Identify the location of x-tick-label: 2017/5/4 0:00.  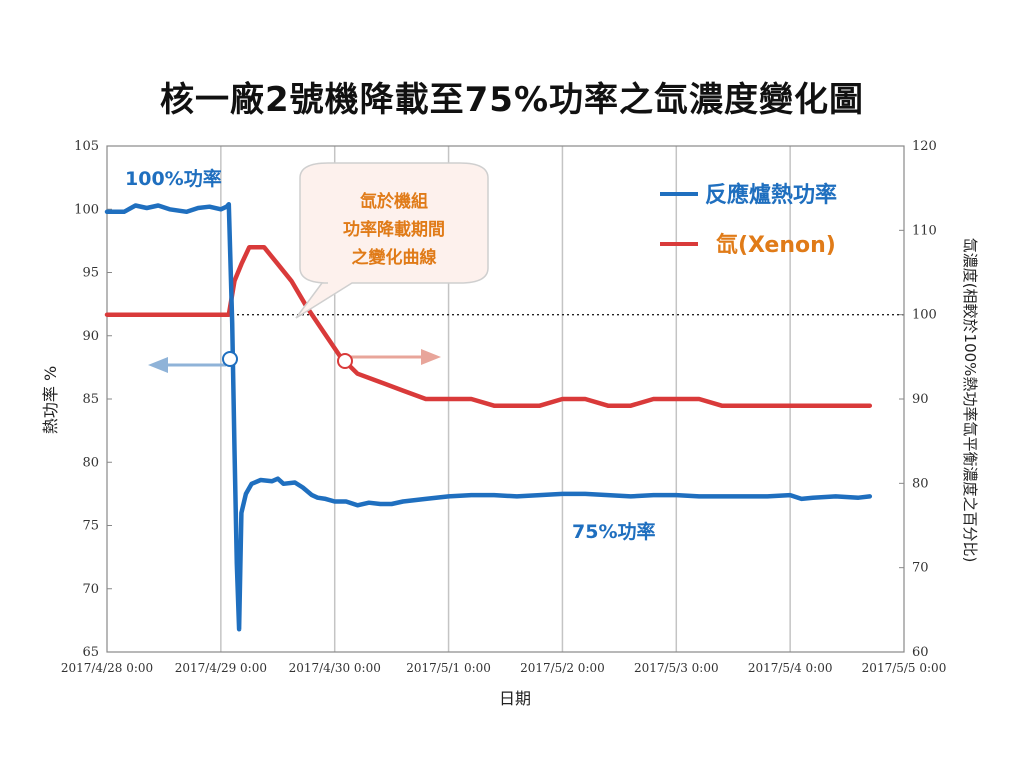
(790, 668).